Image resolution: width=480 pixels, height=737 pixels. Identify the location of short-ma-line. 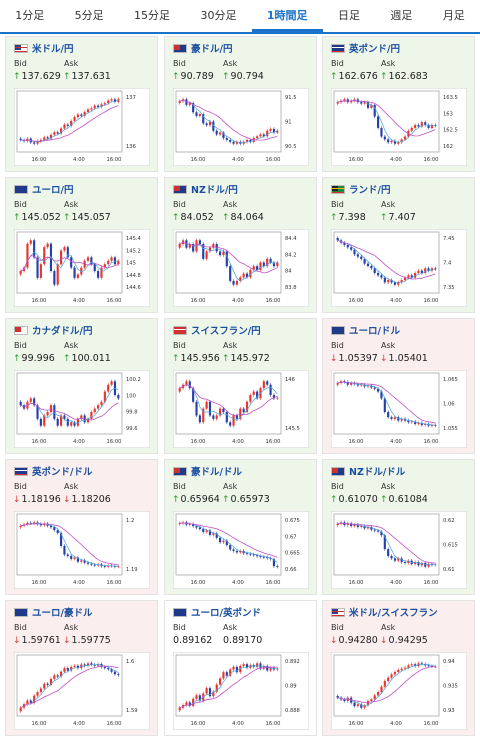
(228, 121).